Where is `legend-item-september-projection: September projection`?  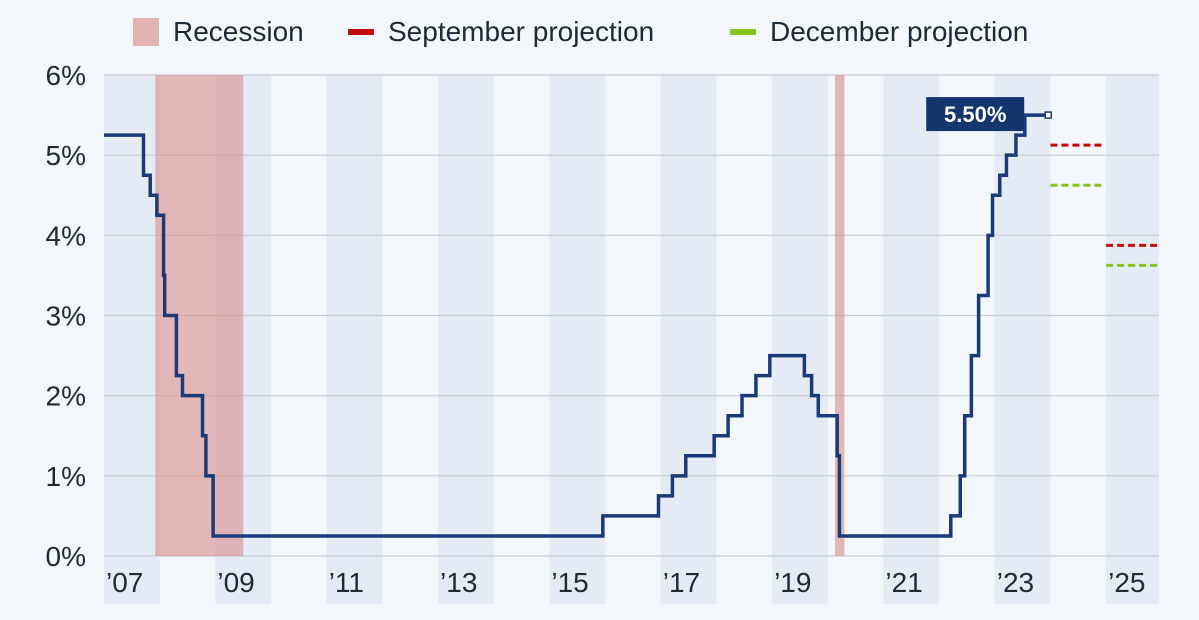
legend-item-september-projection: September projection is located at coordinates (501, 32).